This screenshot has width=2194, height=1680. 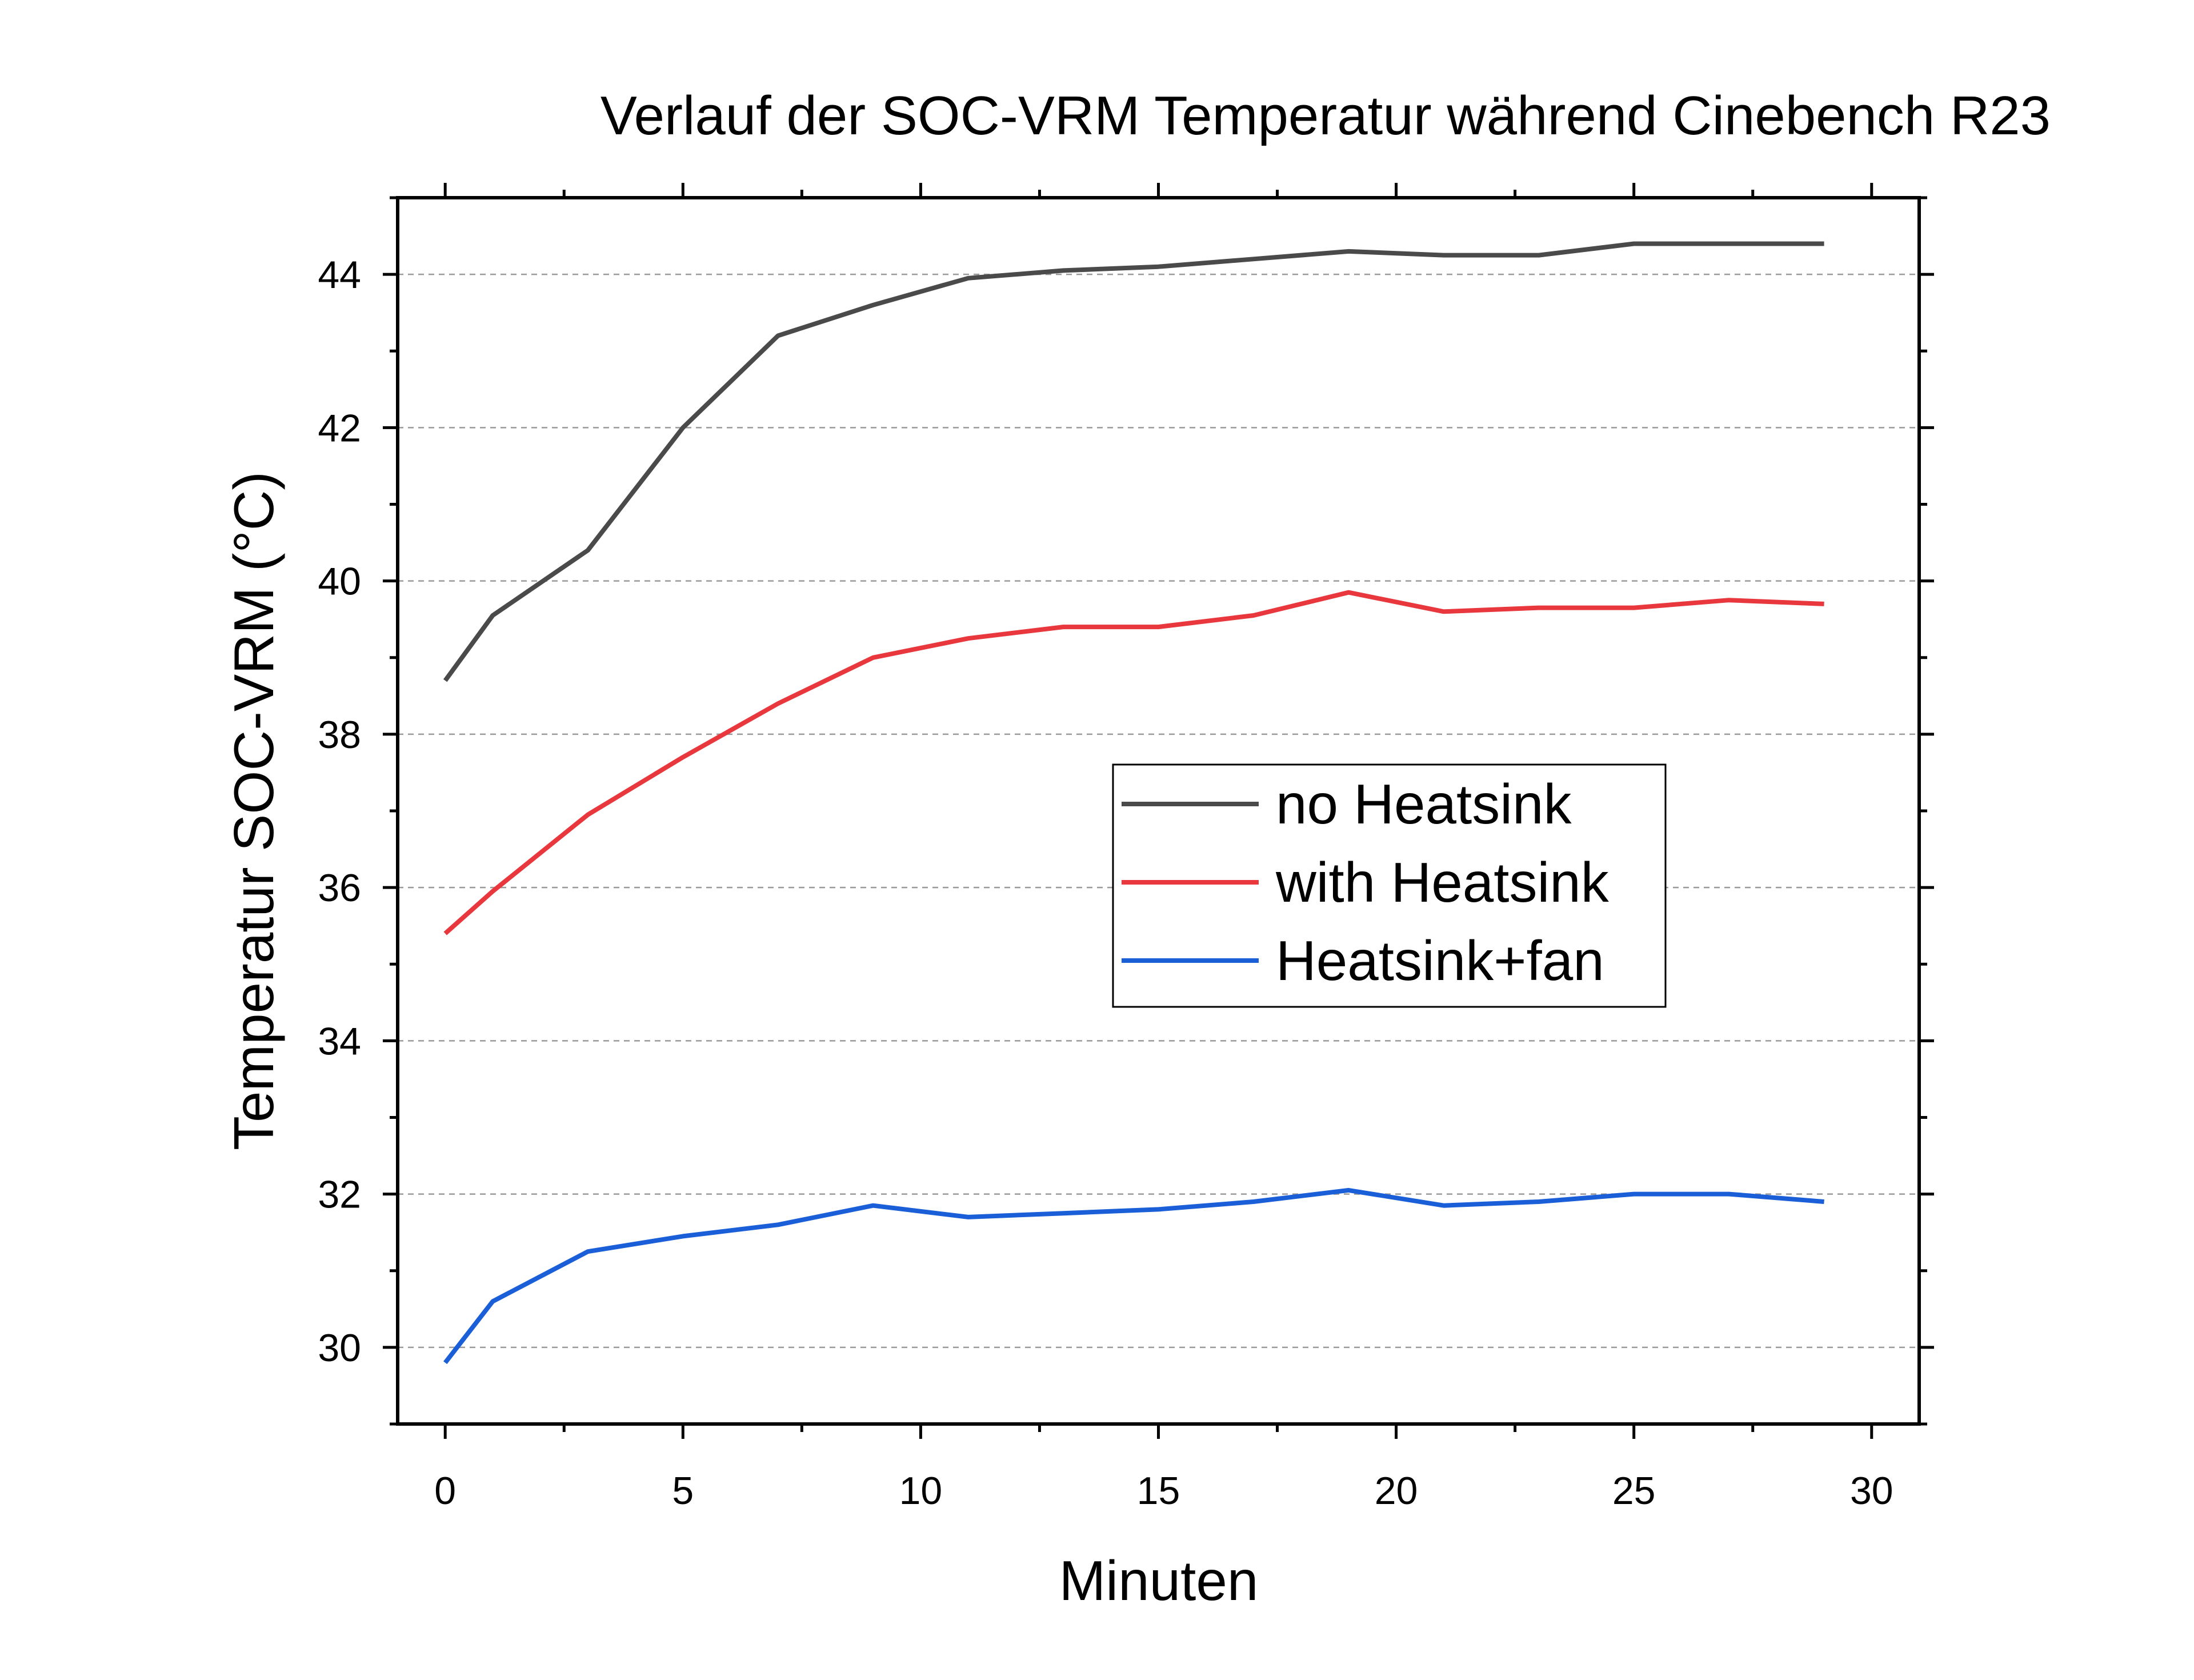 I want to click on y-tick-label-30: 30, so click(x=340, y=1348).